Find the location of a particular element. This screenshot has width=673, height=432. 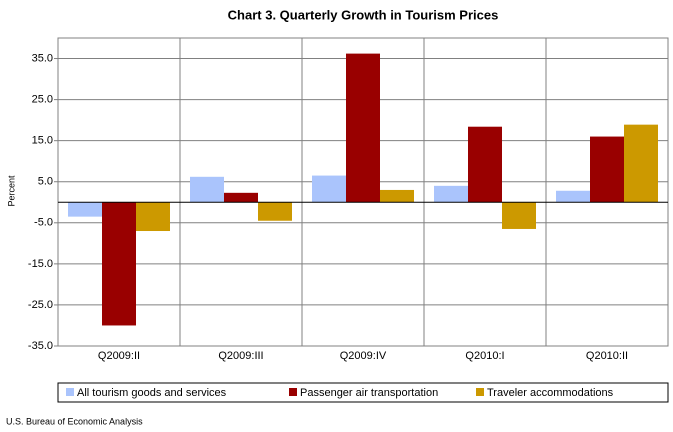

y-tick-label: -15.0 is located at coordinates (40, 264).